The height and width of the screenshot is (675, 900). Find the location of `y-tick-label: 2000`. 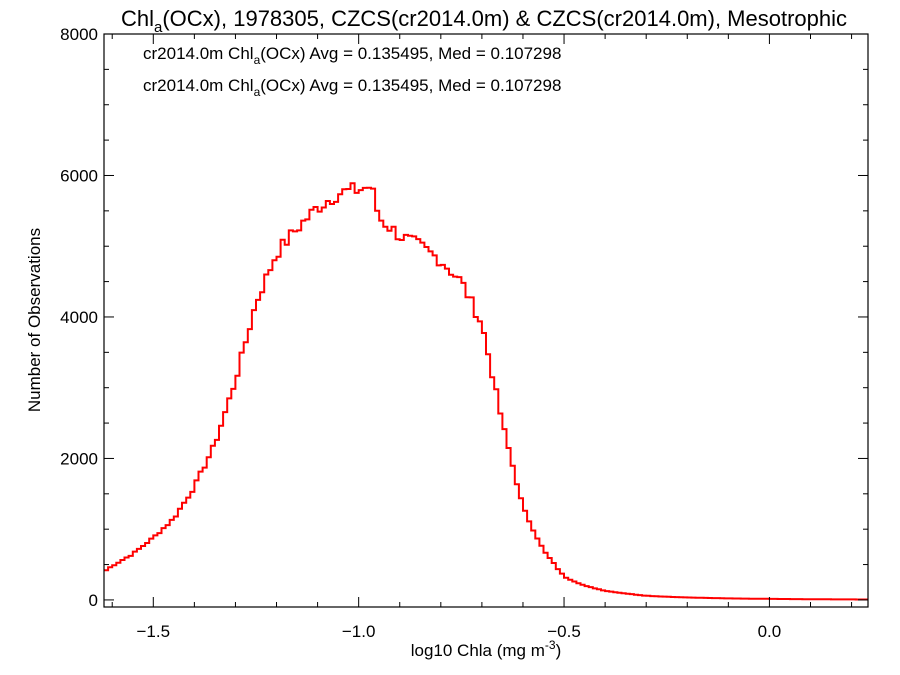

y-tick-label: 2000 is located at coordinates (79, 458).